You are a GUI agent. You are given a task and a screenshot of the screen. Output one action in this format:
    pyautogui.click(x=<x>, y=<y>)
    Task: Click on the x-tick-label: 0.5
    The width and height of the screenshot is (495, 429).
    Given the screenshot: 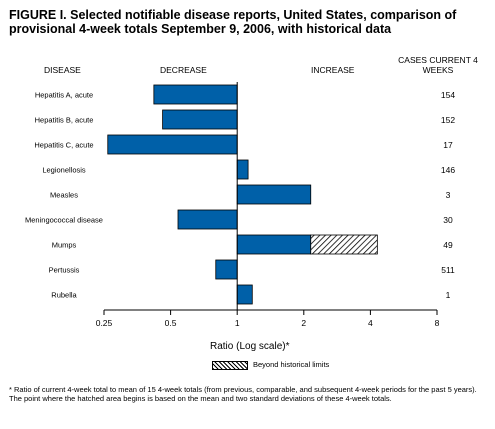 What is the action you would take?
    pyautogui.click(x=171, y=323)
    